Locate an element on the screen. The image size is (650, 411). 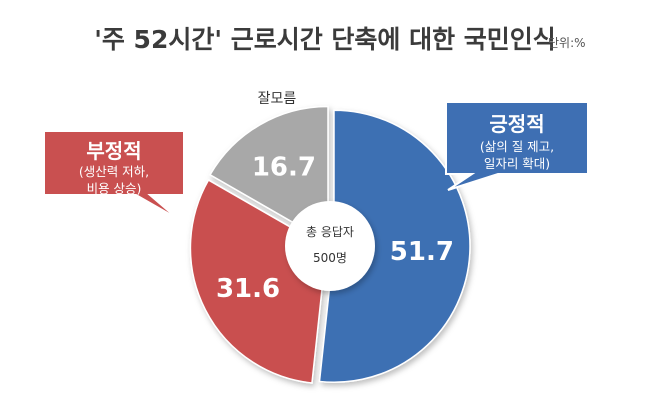
callout-negative-line1: (생산력 저하, is located at coordinates (114, 171).